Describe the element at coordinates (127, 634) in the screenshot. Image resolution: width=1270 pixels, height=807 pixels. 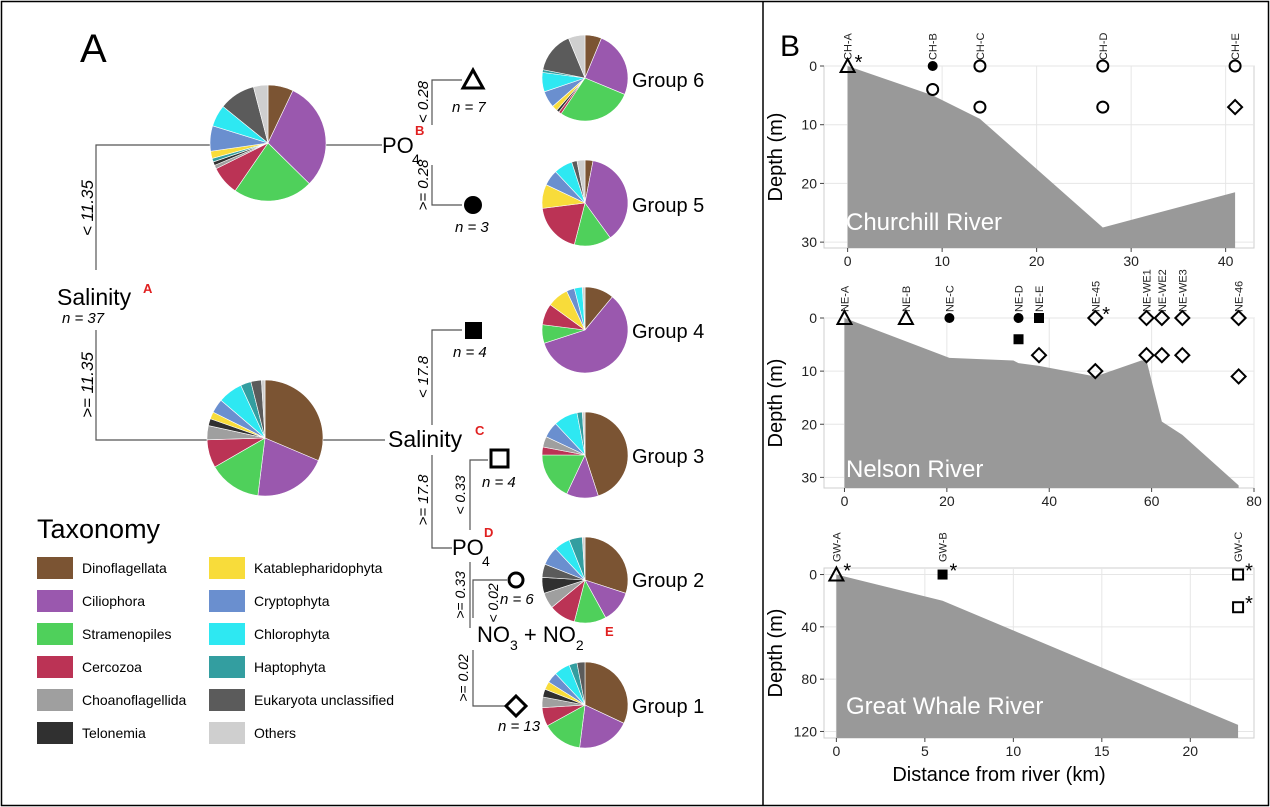
I see `legend-label: Stramenopiles` at that location.